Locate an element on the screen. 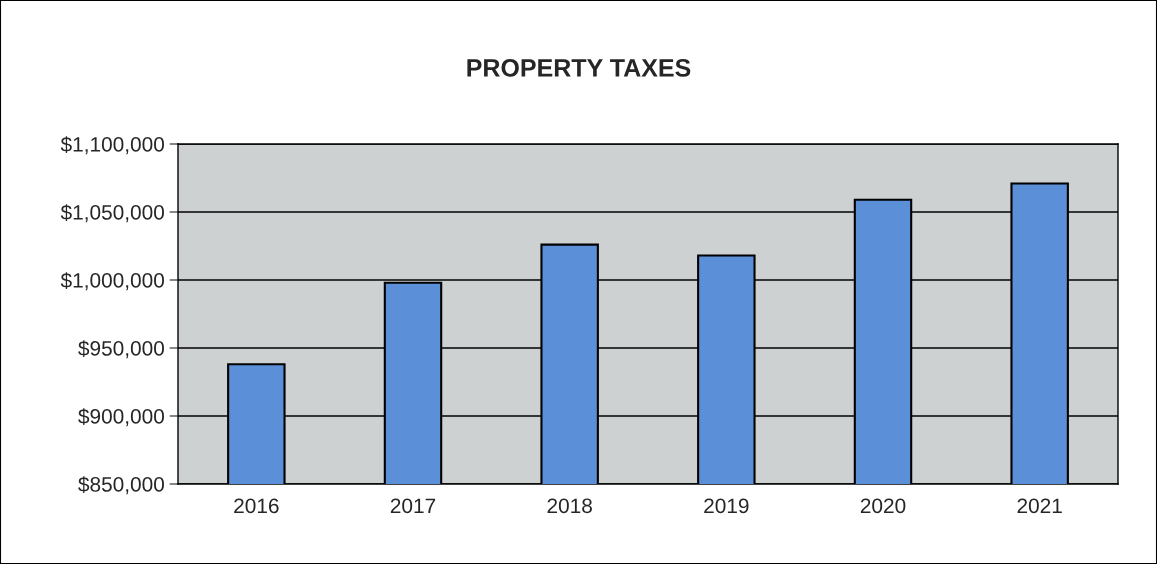  y-tick-label: $900,000 is located at coordinates (121, 417).